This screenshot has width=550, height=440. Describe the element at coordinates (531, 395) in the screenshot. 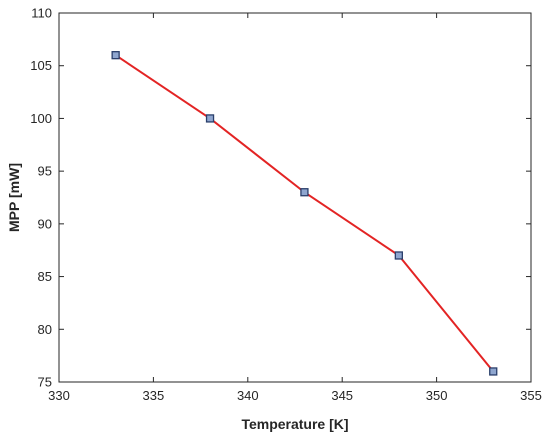

I see `x-tick-label: 355` at that location.